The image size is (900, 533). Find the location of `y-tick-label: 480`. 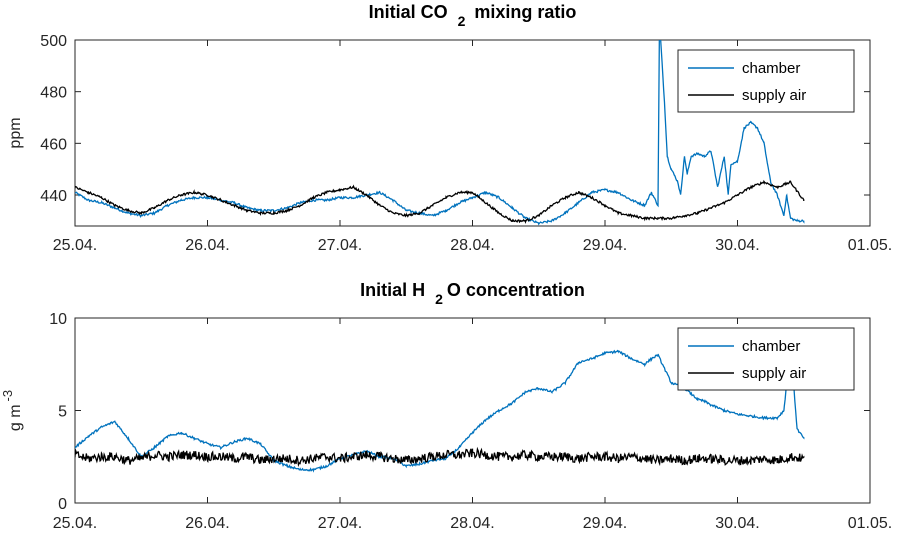

y-tick-label: 480 is located at coordinates (53, 93).